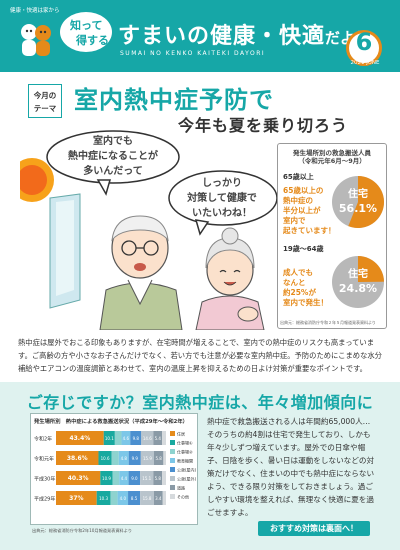  What do you see at coordinates (314, 528) in the screenshot?
I see `see-back-page-button: おすすめ対策は裏面へ！` at bounding box center [314, 528].